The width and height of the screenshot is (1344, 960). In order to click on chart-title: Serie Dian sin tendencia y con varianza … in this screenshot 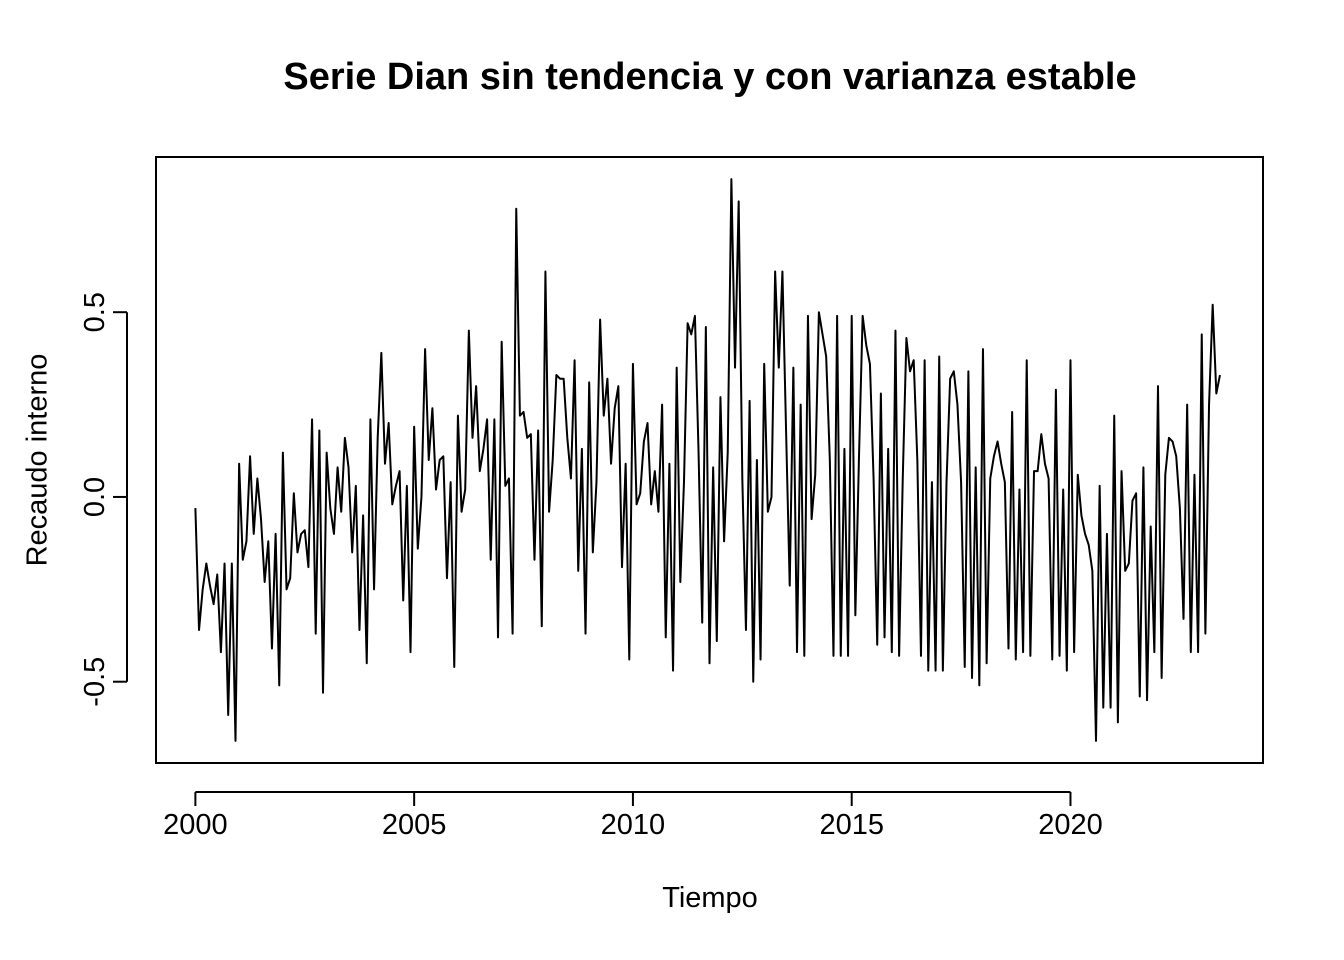, I will do `click(710, 77)`.